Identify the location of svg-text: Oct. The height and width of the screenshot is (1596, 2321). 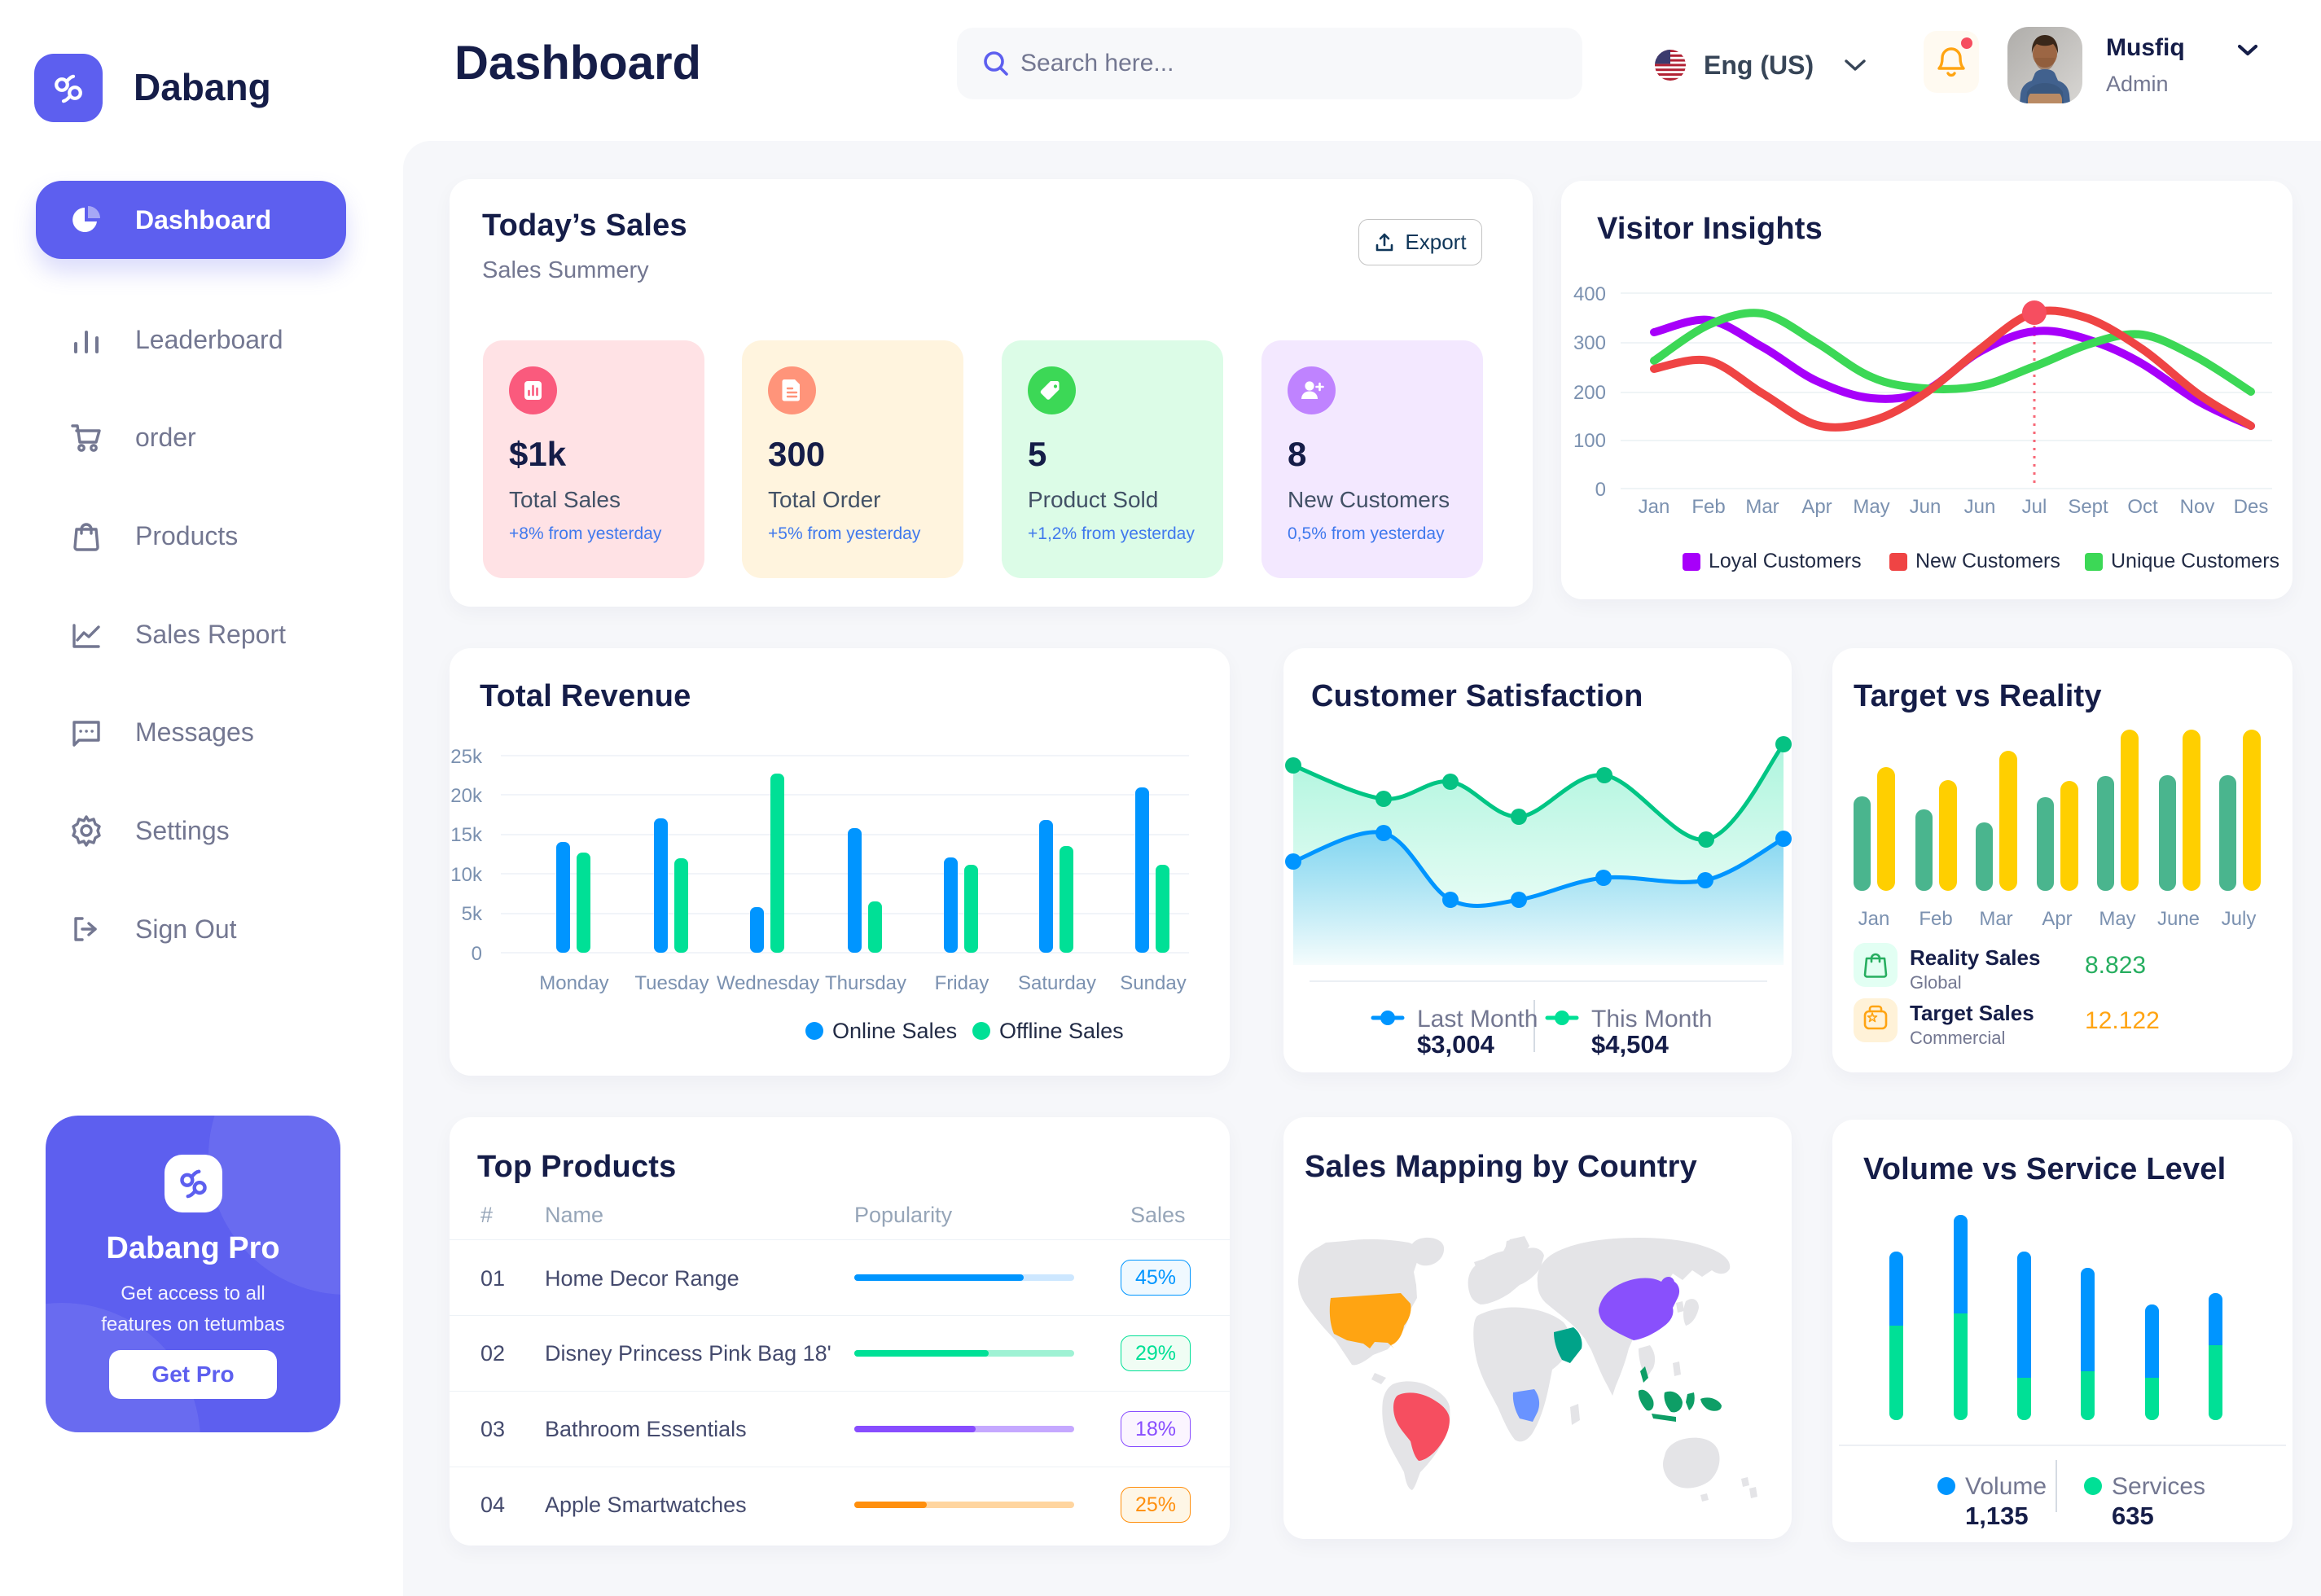
(2142, 507).